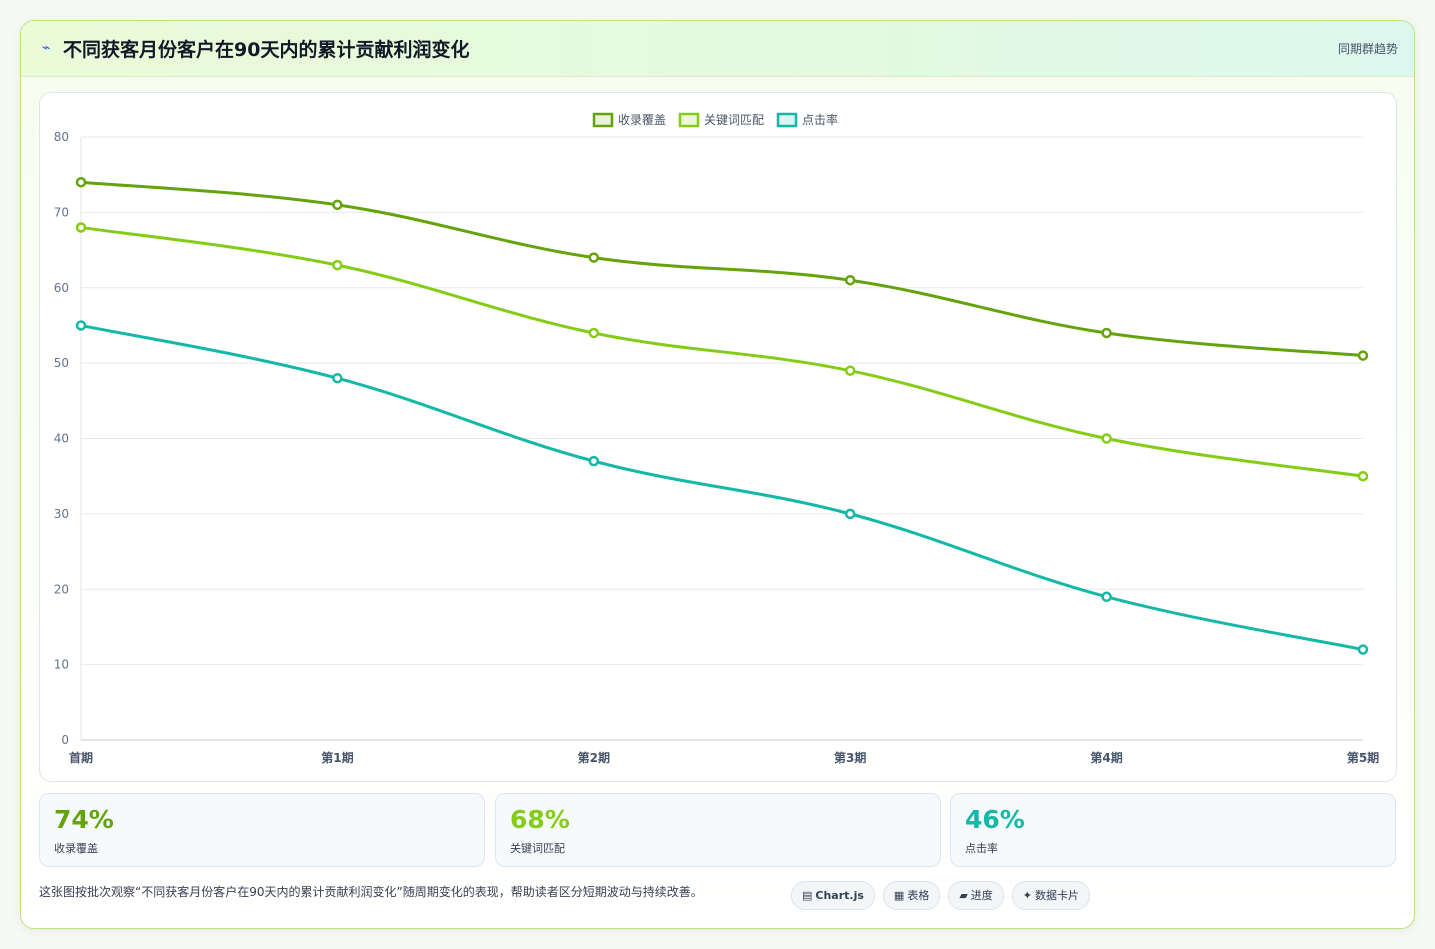 This screenshot has width=1435, height=949. What do you see at coordinates (61, 212) in the screenshot?
I see `y-tick-label: 70` at bounding box center [61, 212].